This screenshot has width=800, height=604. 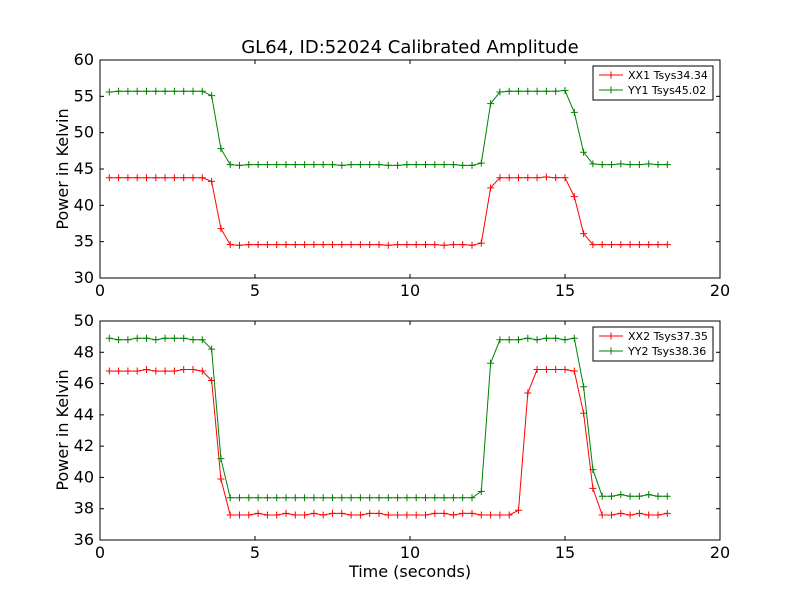 What do you see at coordinates (62, 429) in the screenshot?
I see `bottom-y-axis-label: Power in Kelvin` at bounding box center [62, 429].